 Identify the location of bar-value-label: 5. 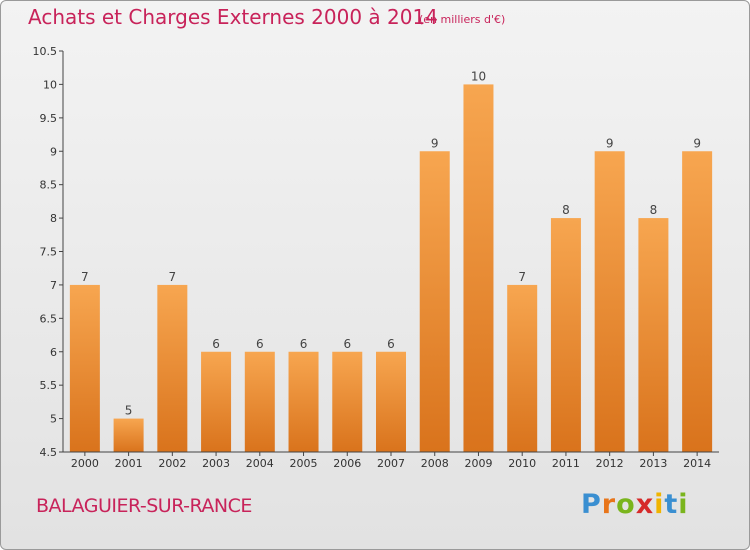
(129, 411).